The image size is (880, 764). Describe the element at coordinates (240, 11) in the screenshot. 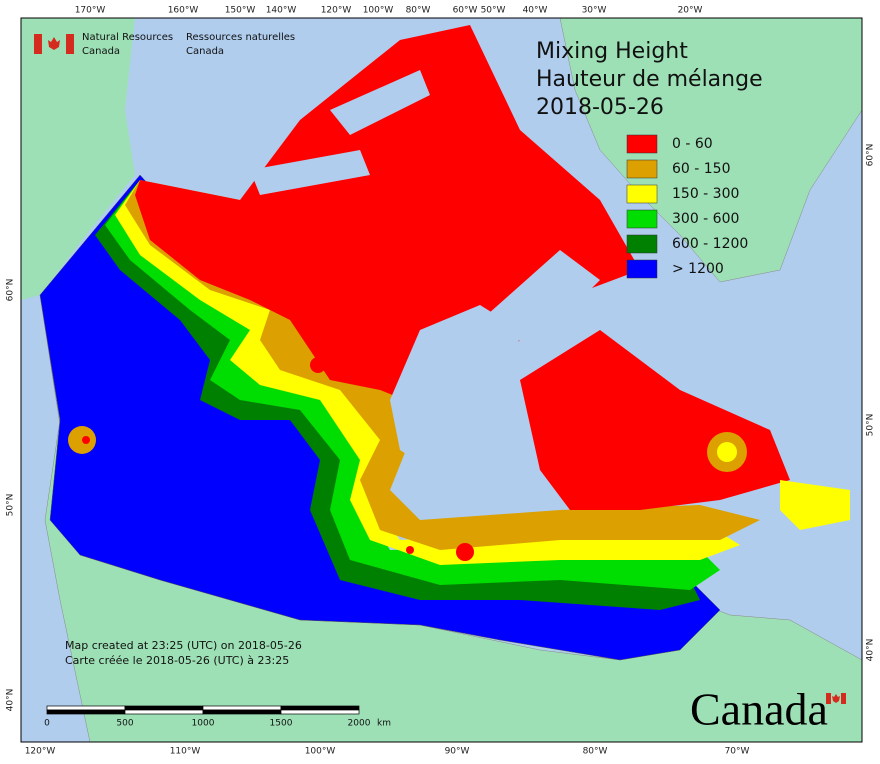

I see `graticule-label: 150°W` at that location.